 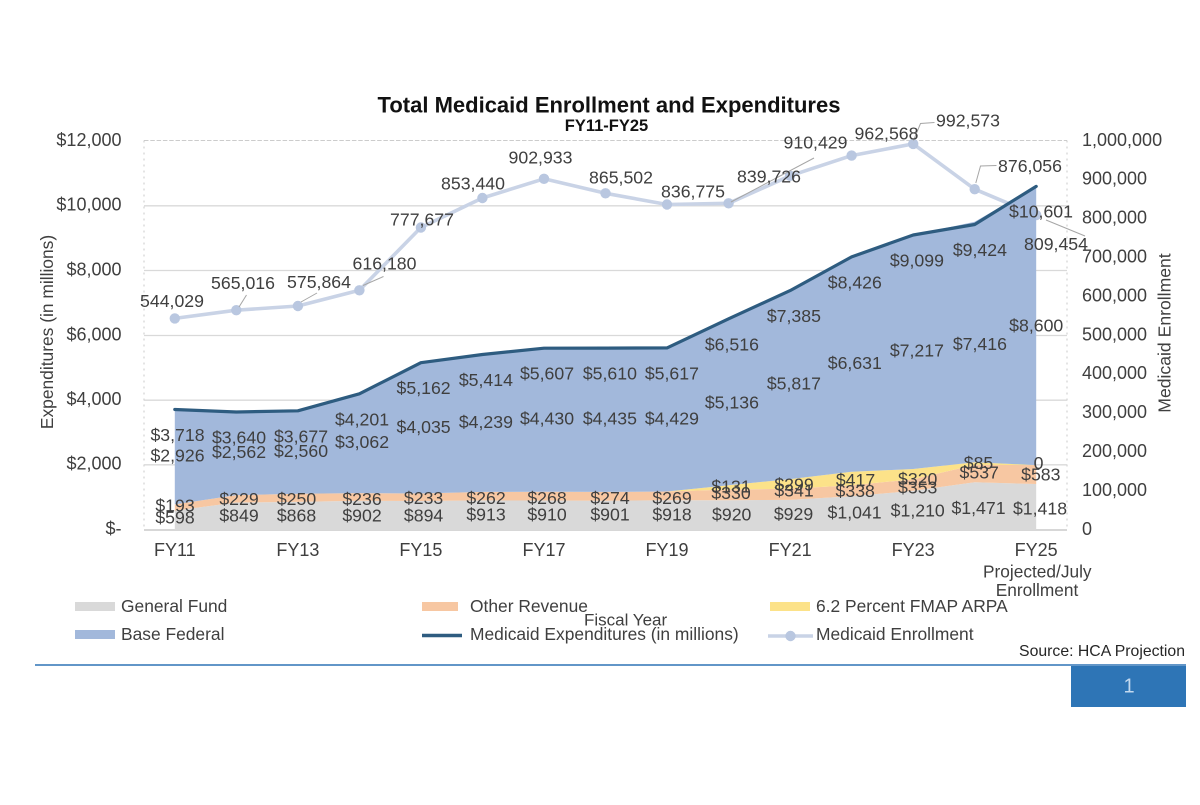 I want to click on svg-text: Fiscal Year, so click(x=625, y=619).